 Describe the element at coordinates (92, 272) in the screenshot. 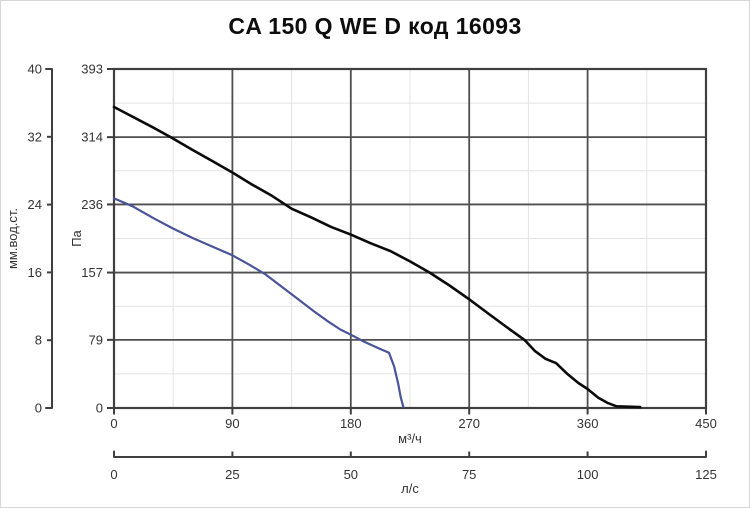

I see `pa-tick-label: 157` at that location.